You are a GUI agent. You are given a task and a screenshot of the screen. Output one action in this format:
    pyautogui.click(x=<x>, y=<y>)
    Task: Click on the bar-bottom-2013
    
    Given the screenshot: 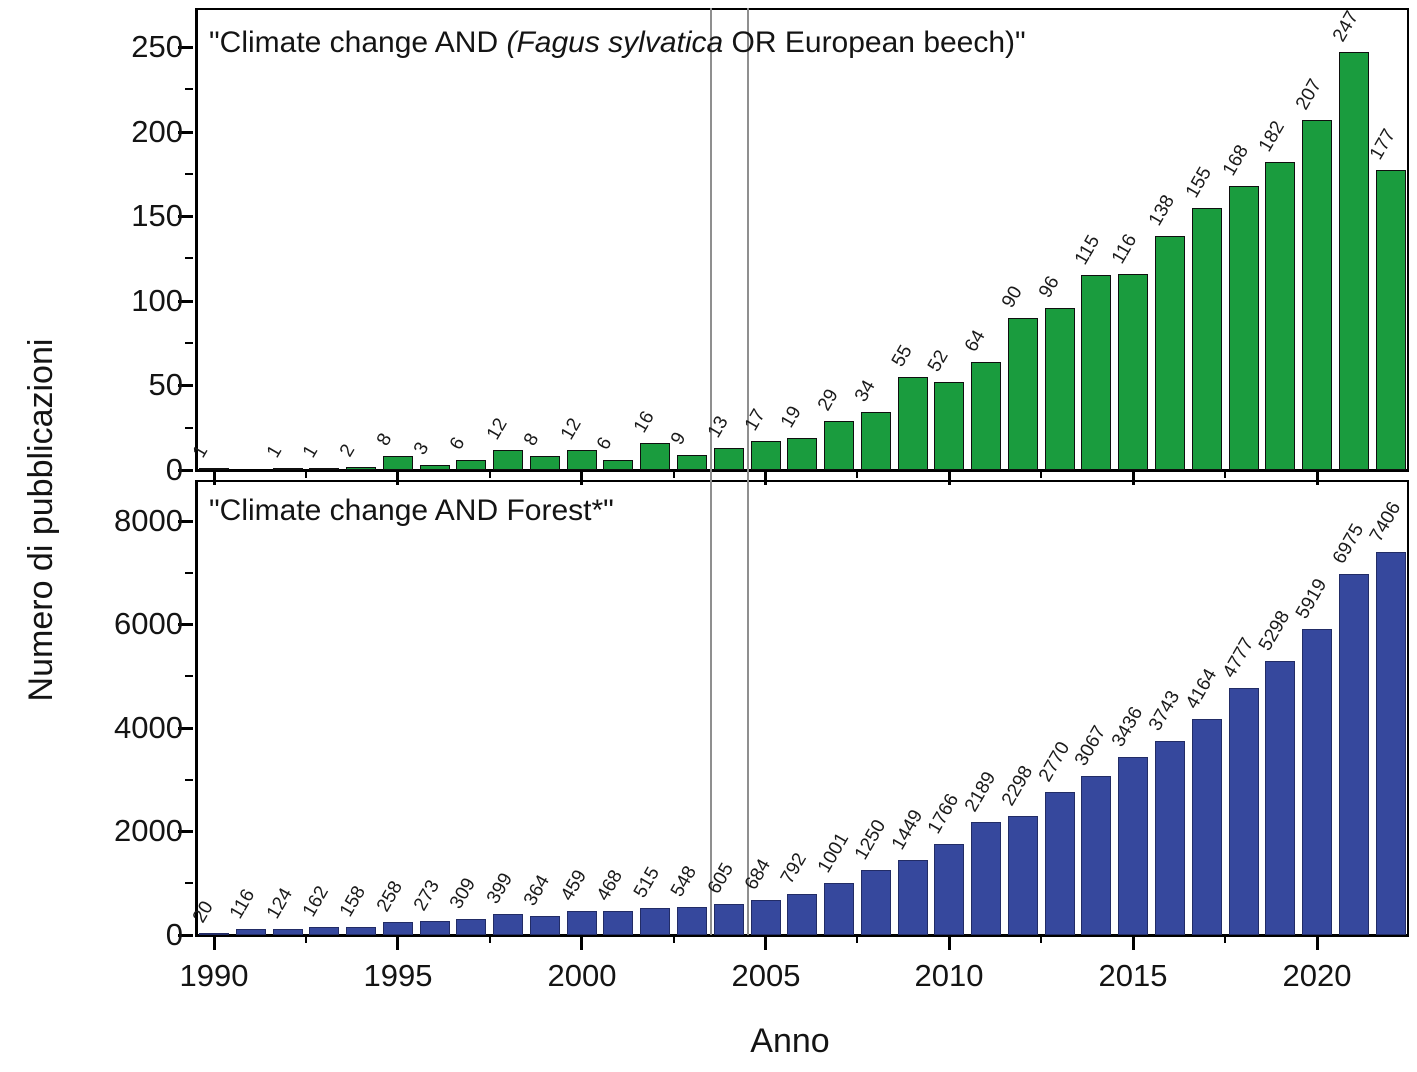 What is the action you would take?
    pyautogui.click(x=1060, y=863)
    